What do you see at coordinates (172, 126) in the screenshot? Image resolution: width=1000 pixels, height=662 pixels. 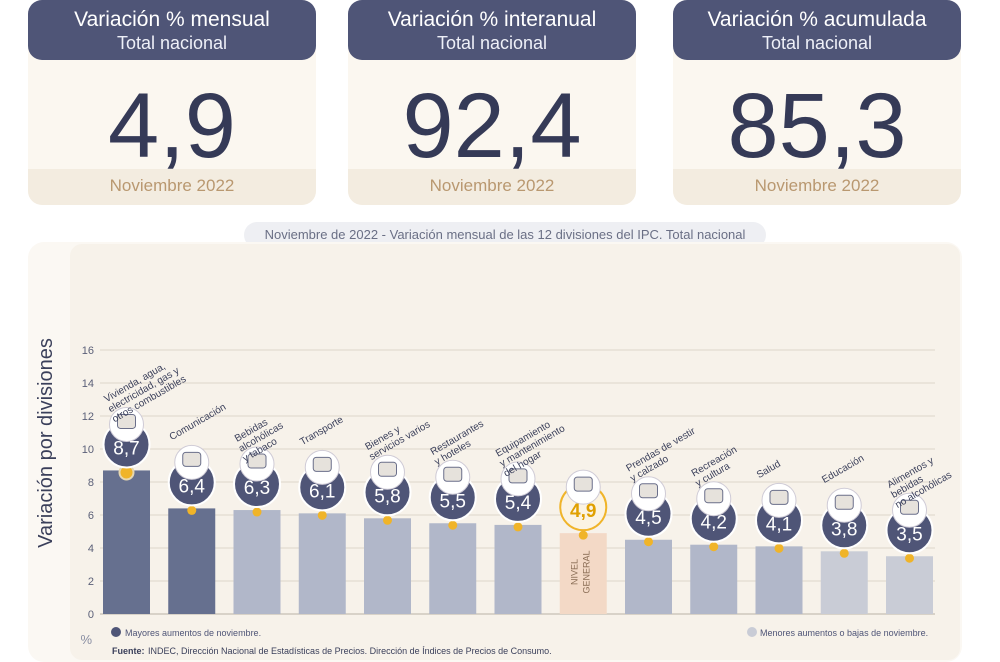 I see `card-value: 4,9` at bounding box center [172, 126].